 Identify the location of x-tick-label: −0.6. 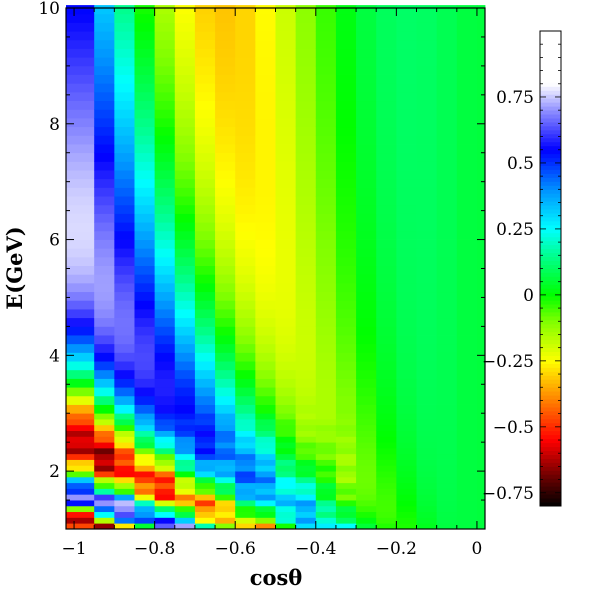
(235, 549).